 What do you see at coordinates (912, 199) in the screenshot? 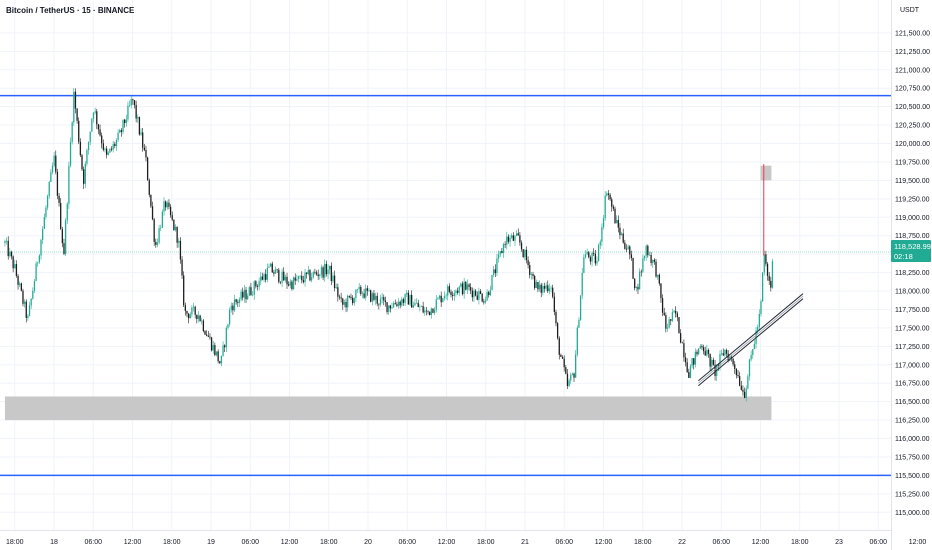
I see `y-tick-label: 119,250.00` at bounding box center [912, 199].